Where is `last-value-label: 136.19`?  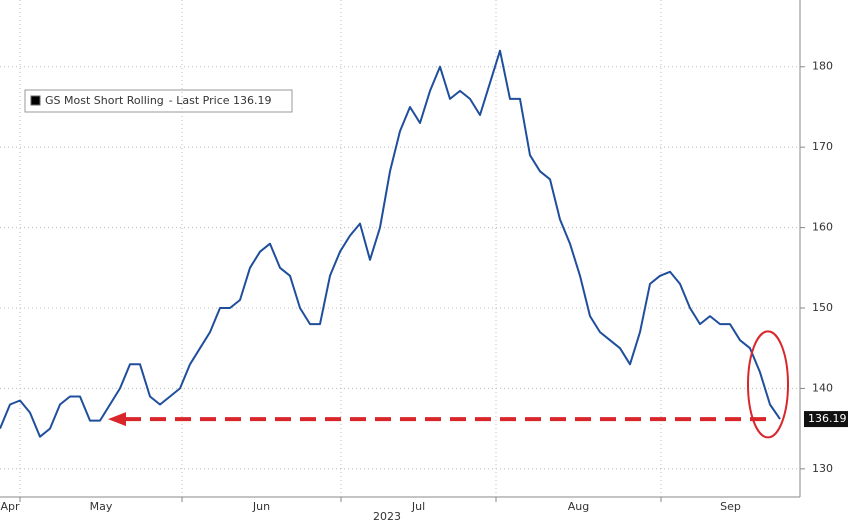 last-value-label: 136.19 is located at coordinates (827, 418).